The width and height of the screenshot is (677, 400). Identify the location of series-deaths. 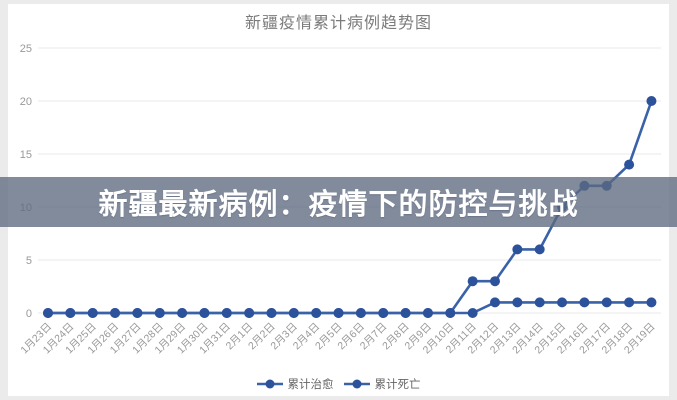
(350, 307).